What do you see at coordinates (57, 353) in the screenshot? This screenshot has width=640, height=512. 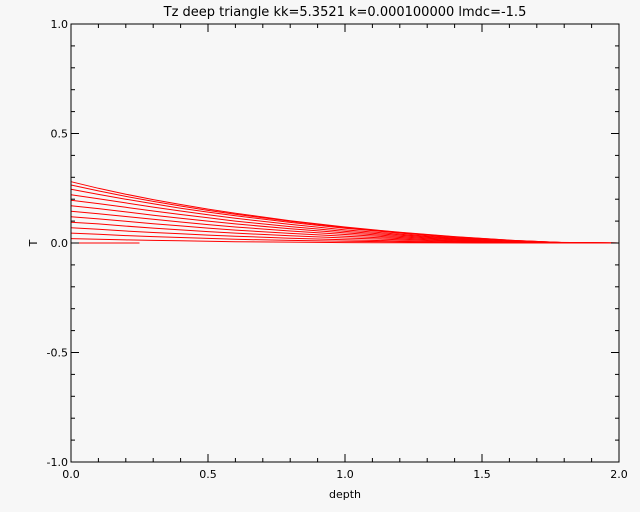 I see `y-tick-label: -0.5` at bounding box center [57, 353].